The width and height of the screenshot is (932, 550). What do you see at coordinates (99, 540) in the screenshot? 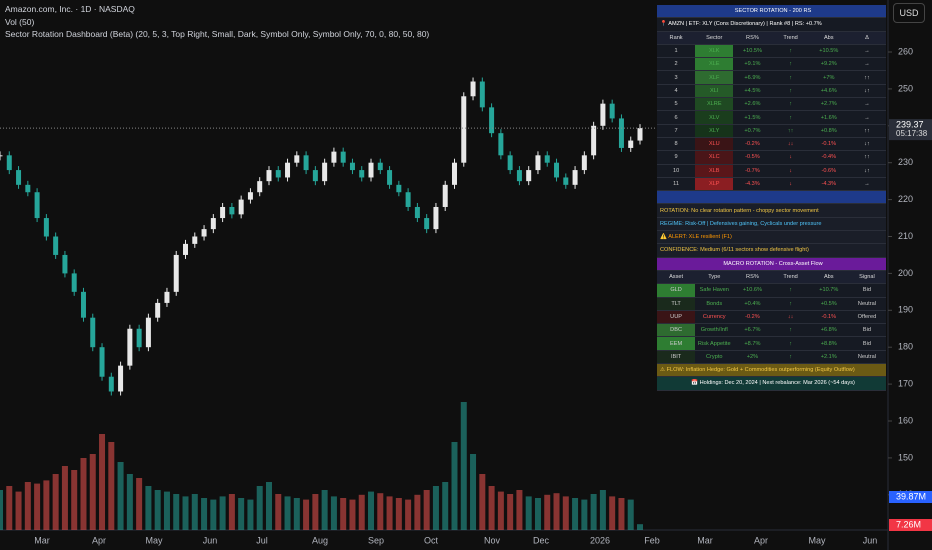
I see `time-label: Apr` at bounding box center [99, 540].